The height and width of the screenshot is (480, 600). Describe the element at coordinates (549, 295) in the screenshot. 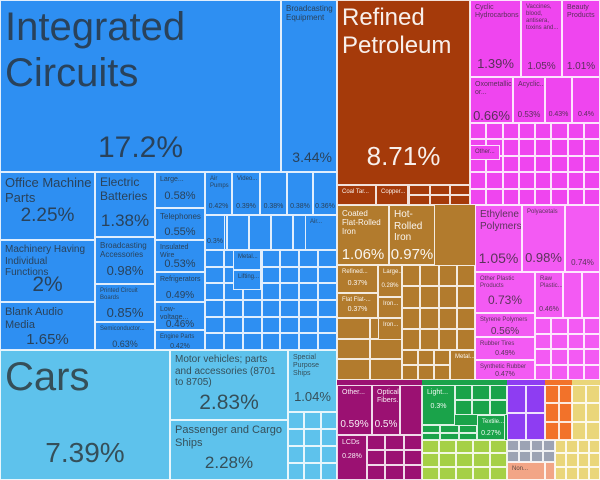

I see `treemap-tile: Raw Plastic... 0.46%` at that location.